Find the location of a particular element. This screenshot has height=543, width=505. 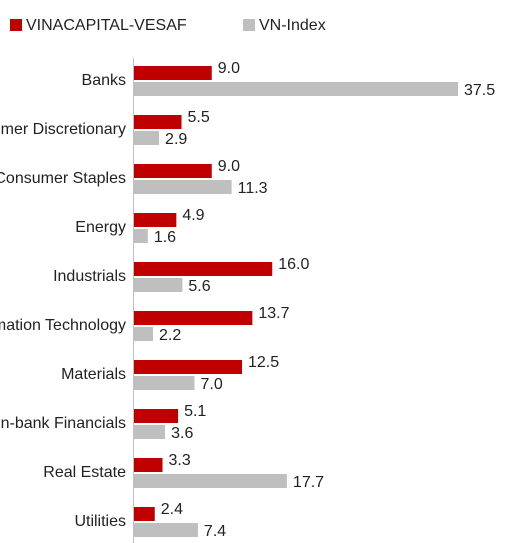

category-label: Non-bank Financials is located at coordinates (63, 423).